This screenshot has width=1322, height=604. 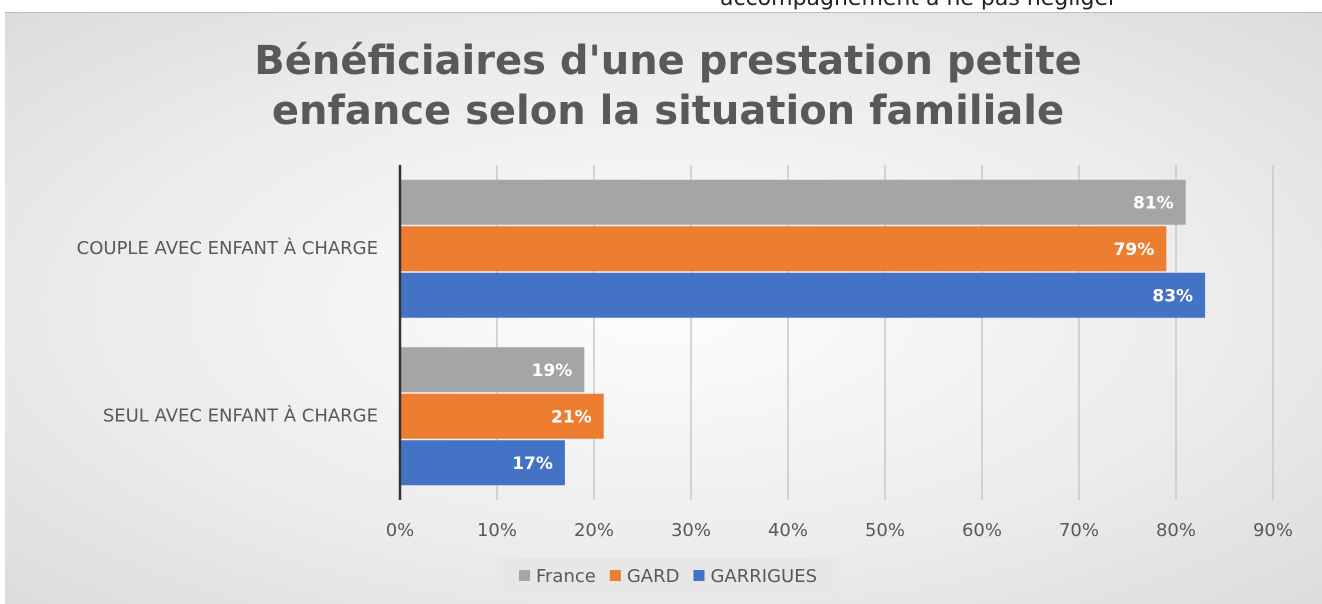 I want to click on value-label: 19%, so click(x=552, y=371).